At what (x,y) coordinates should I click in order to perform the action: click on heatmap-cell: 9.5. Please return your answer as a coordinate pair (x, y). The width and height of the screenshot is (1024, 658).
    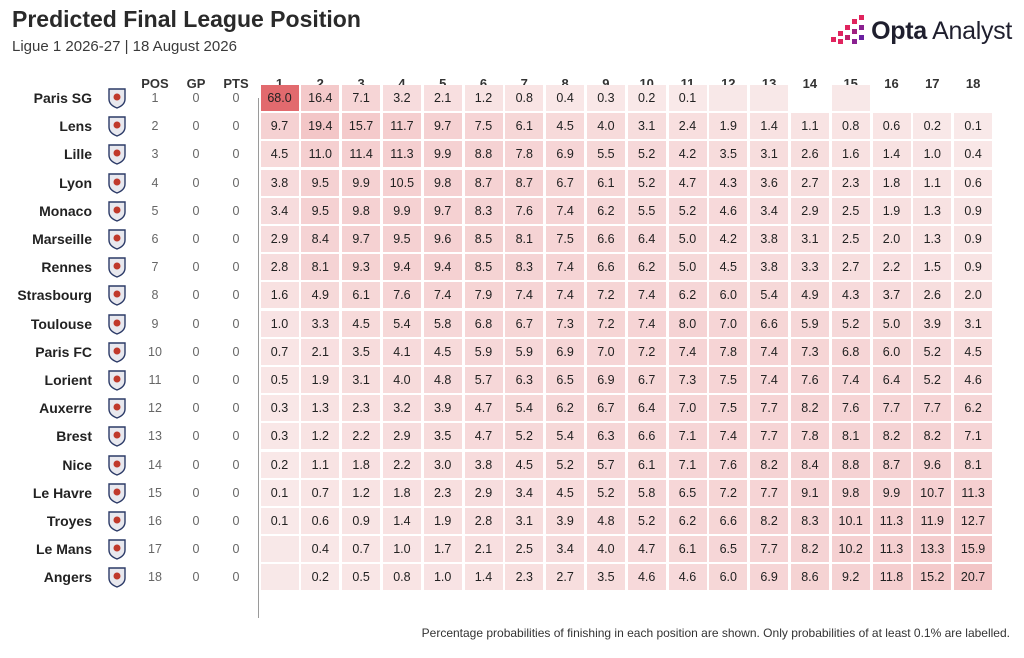
    Looking at the image, I should click on (320, 210).